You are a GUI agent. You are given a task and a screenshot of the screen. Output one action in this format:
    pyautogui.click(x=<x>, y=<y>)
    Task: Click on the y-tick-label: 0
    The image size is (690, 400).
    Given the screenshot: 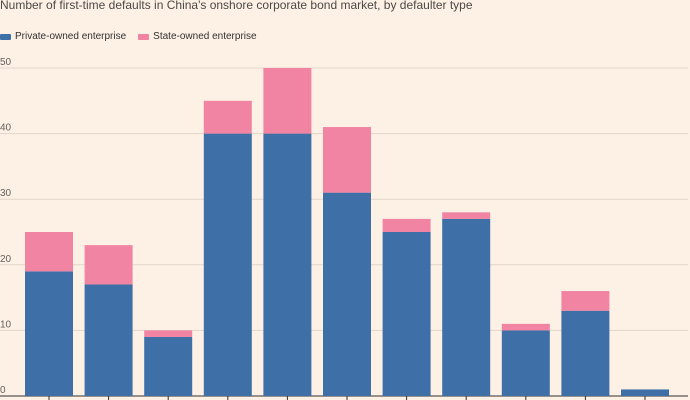 What is the action you would take?
    pyautogui.click(x=3, y=390)
    